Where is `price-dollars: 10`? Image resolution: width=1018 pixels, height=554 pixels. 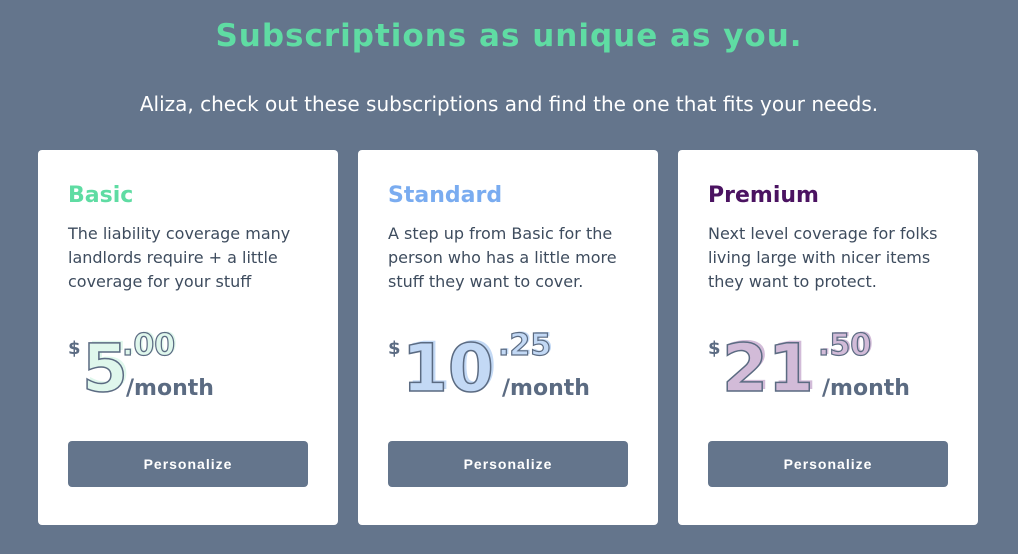
price-dollars: 10 is located at coordinates (447, 368).